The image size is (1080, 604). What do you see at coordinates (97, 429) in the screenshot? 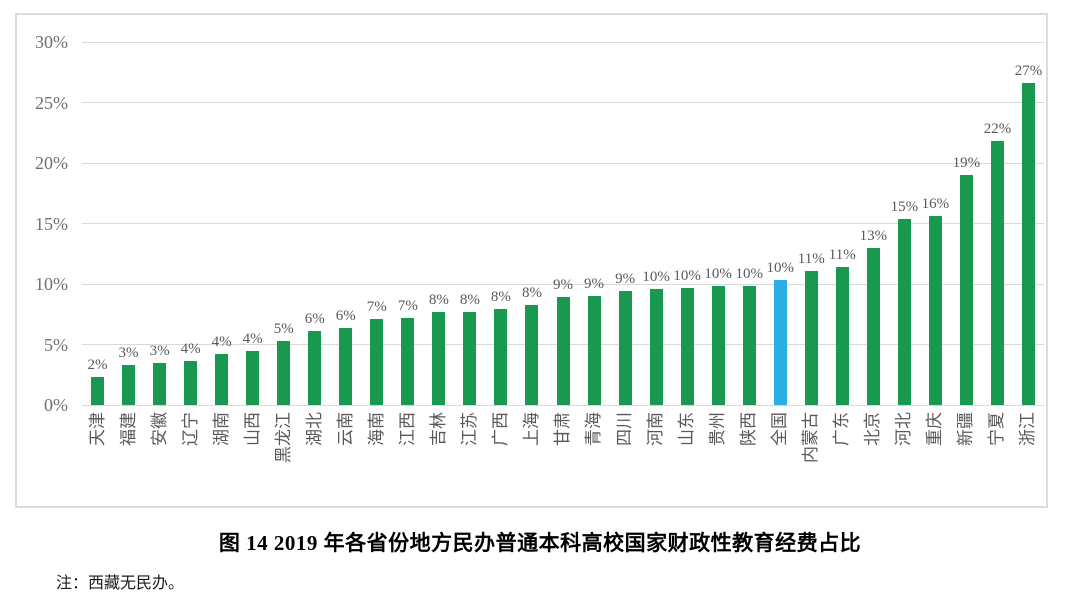
I see `category-label-text: 天津` at bounding box center [97, 429].